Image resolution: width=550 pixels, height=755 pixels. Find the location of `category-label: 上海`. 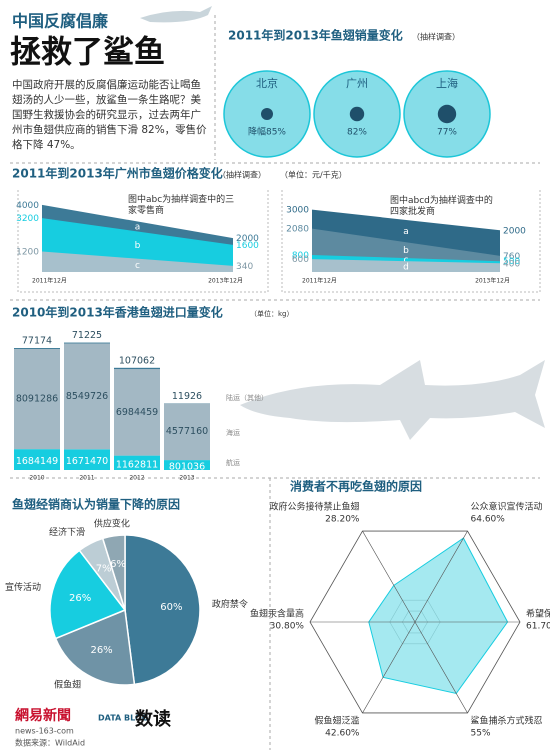

category-label: 上海 is located at coordinates (447, 83).